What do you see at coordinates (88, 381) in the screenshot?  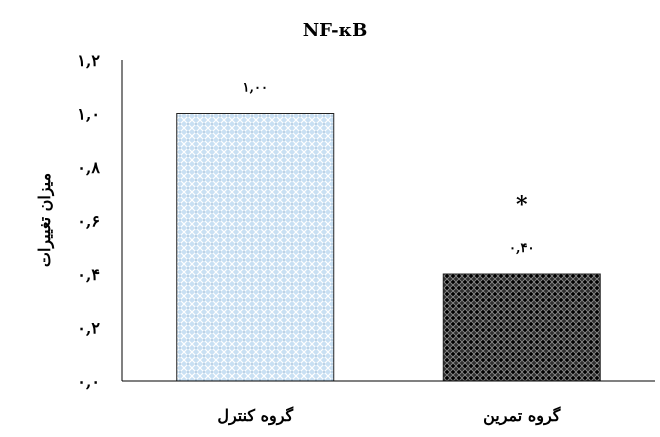 I see `y-tick-label: ۰,۰` at bounding box center [88, 381].